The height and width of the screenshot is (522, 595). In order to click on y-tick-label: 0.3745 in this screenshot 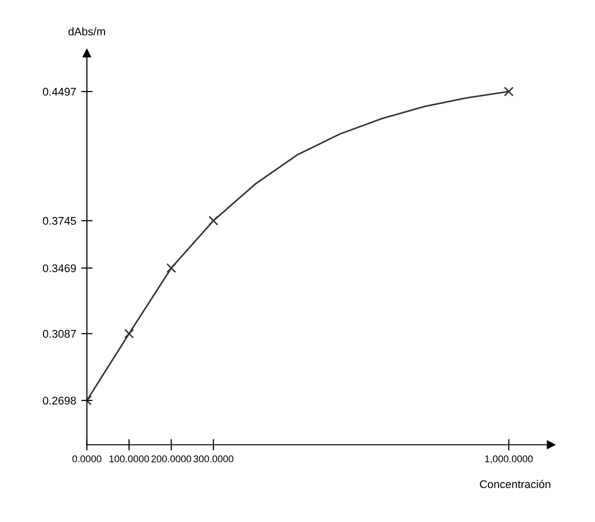, I will do `click(59, 220)`.